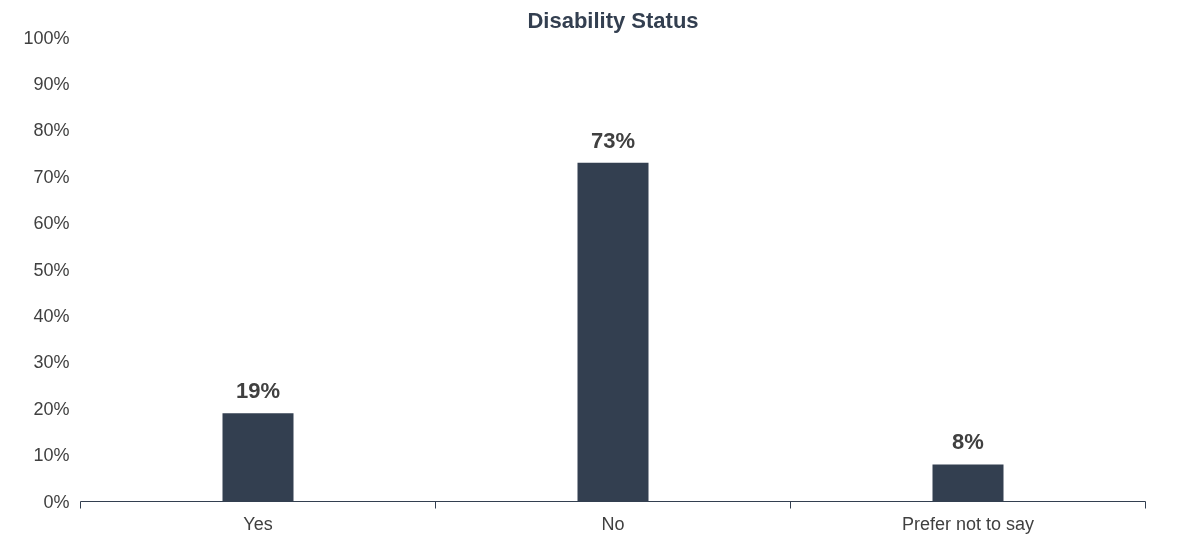 Image resolution: width=1177 pixels, height=542 pixels. I want to click on y-tick-label: 10%, so click(51, 455).